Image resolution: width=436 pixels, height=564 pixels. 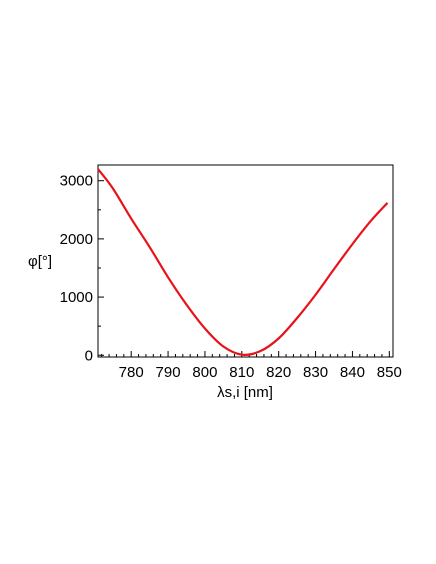 I want to click on x-tick-label: 820, so click(x=278, y=372).